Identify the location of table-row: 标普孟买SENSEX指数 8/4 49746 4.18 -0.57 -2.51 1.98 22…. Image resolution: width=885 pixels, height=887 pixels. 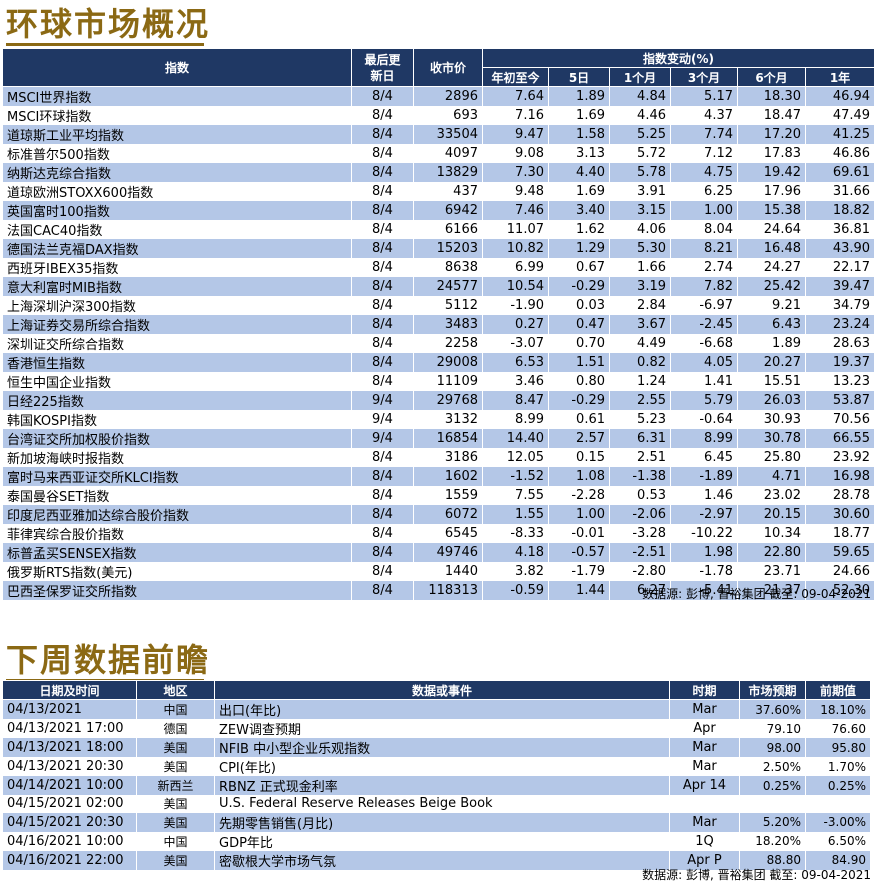
(439, 552).